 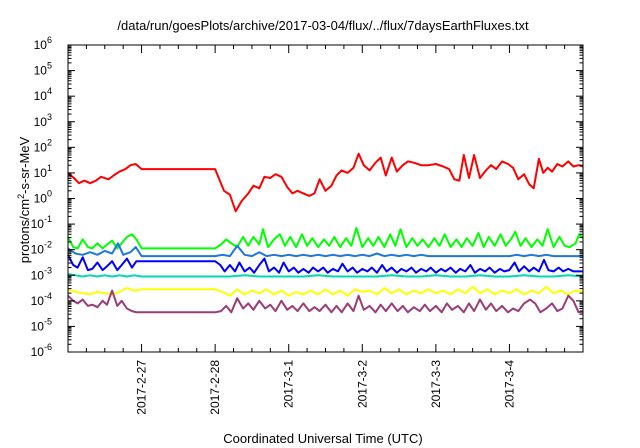 What do you see at coordinates (48, 347) in the screenshot?
I see `y-tick-exp: -6` at bounding box center [48, 347].